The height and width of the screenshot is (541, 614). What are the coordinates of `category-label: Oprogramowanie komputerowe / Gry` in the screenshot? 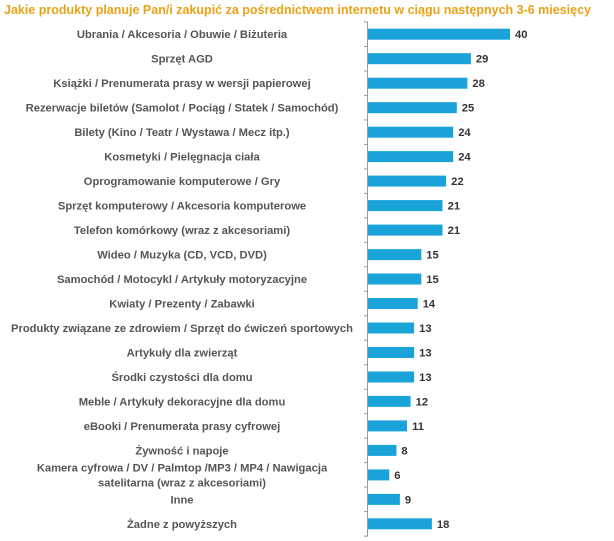 It's located at (182, 182).